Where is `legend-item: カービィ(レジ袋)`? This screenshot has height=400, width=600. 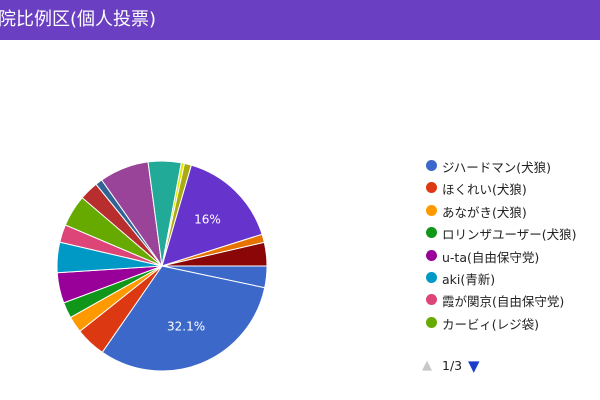
legend-item: カービィ(レジ袋) is located at coordinates (510, 323).